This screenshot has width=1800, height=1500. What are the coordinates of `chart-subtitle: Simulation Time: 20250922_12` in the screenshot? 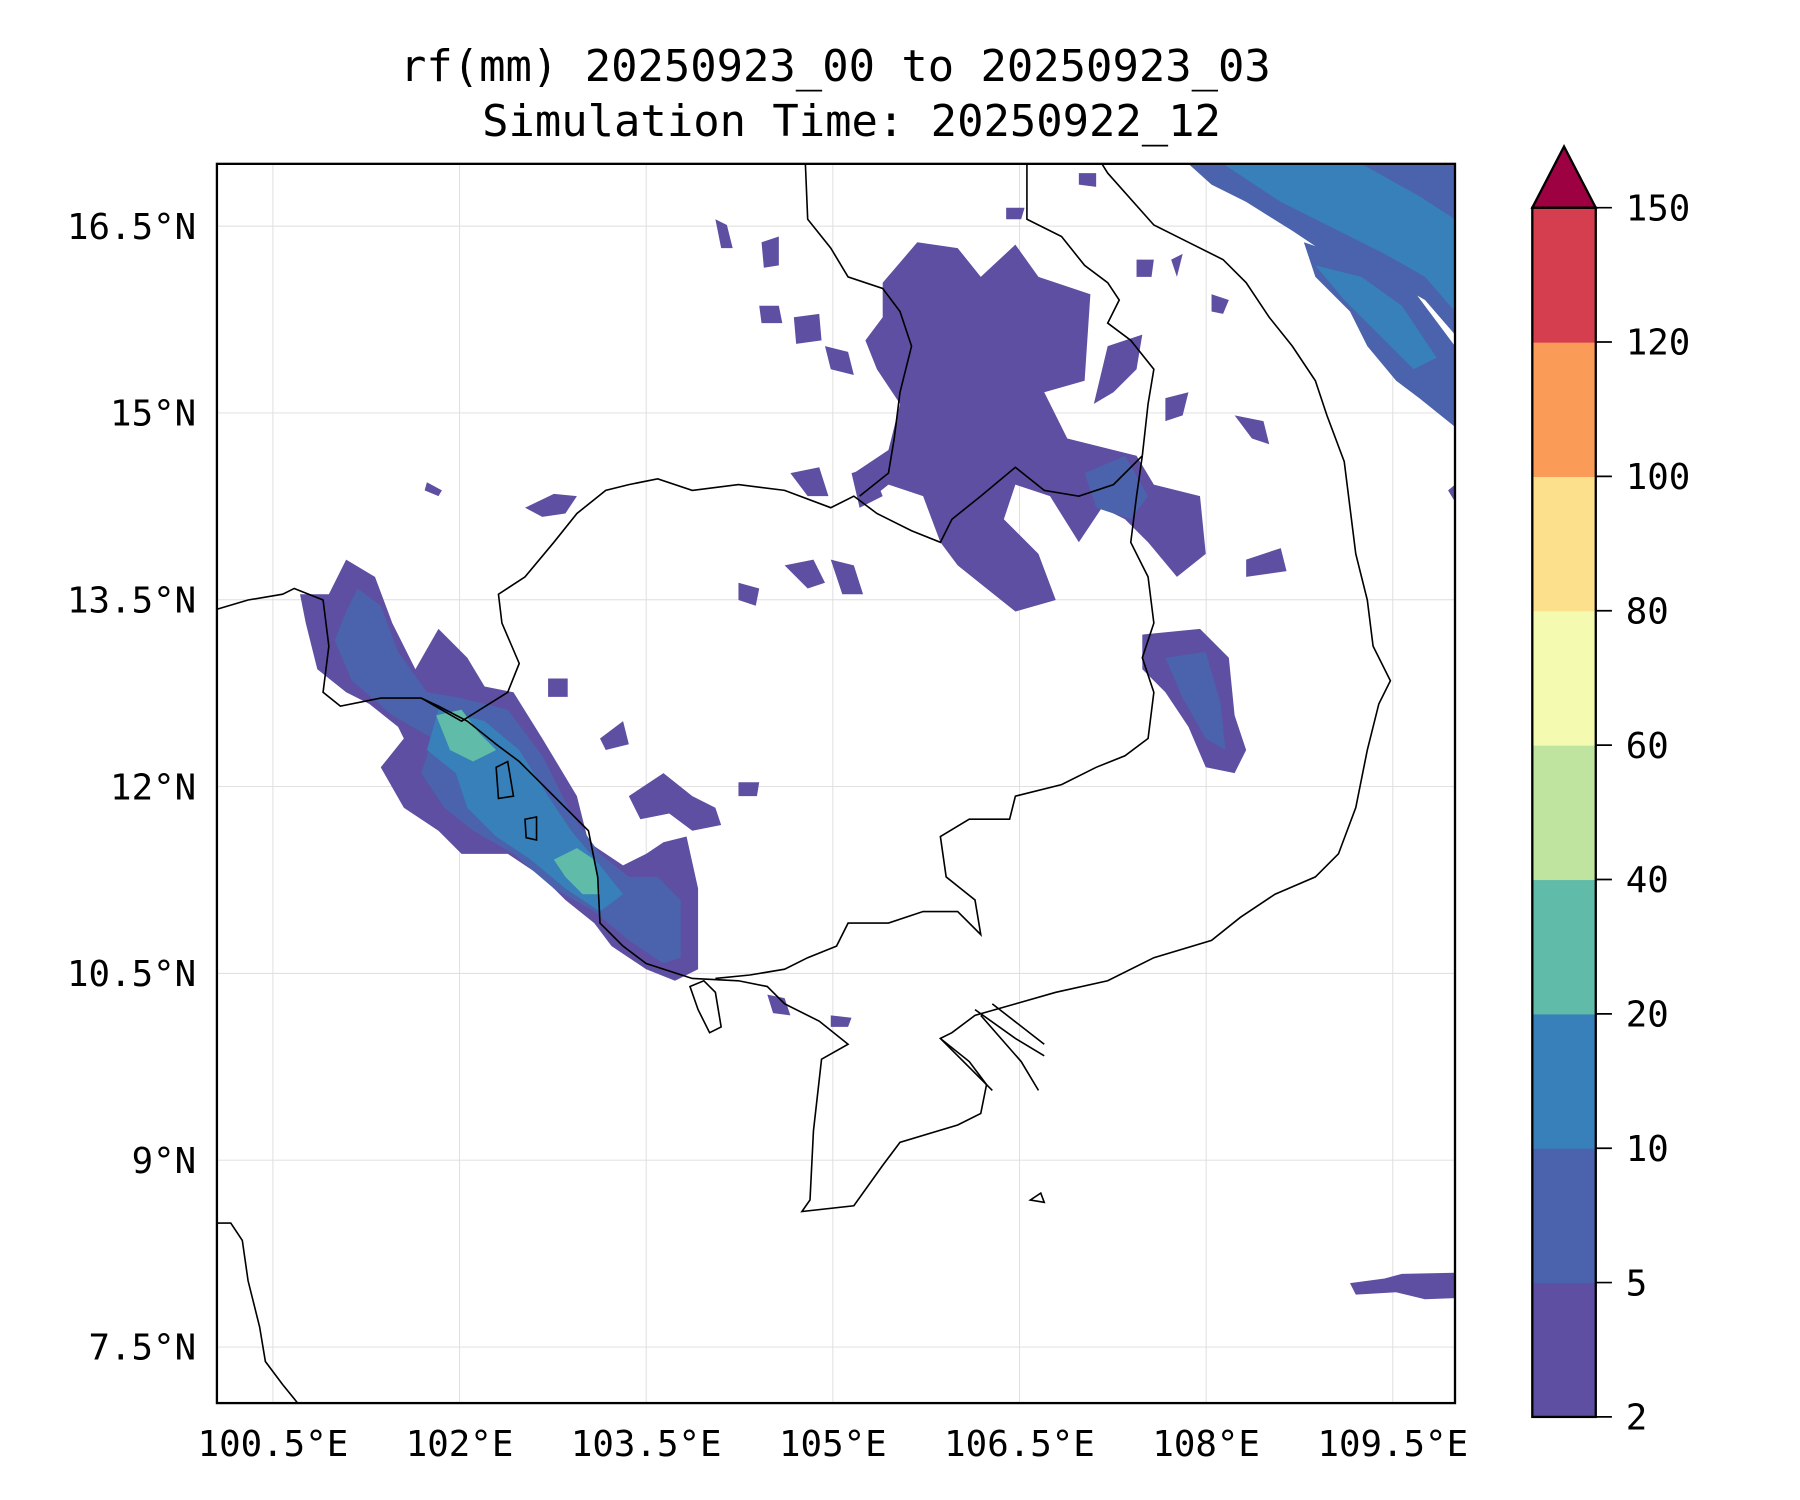 It's located at (851, 121).